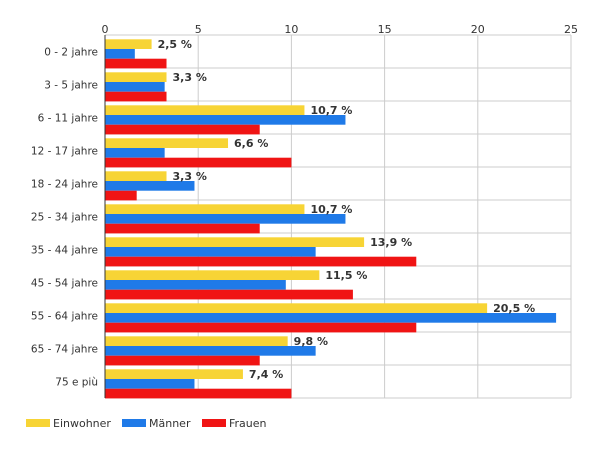 The image size is (600, 450). Describe the element at coordinates (64, 284) in the screenshot. I see `category-label: 45 - 54 jahre` at that location.